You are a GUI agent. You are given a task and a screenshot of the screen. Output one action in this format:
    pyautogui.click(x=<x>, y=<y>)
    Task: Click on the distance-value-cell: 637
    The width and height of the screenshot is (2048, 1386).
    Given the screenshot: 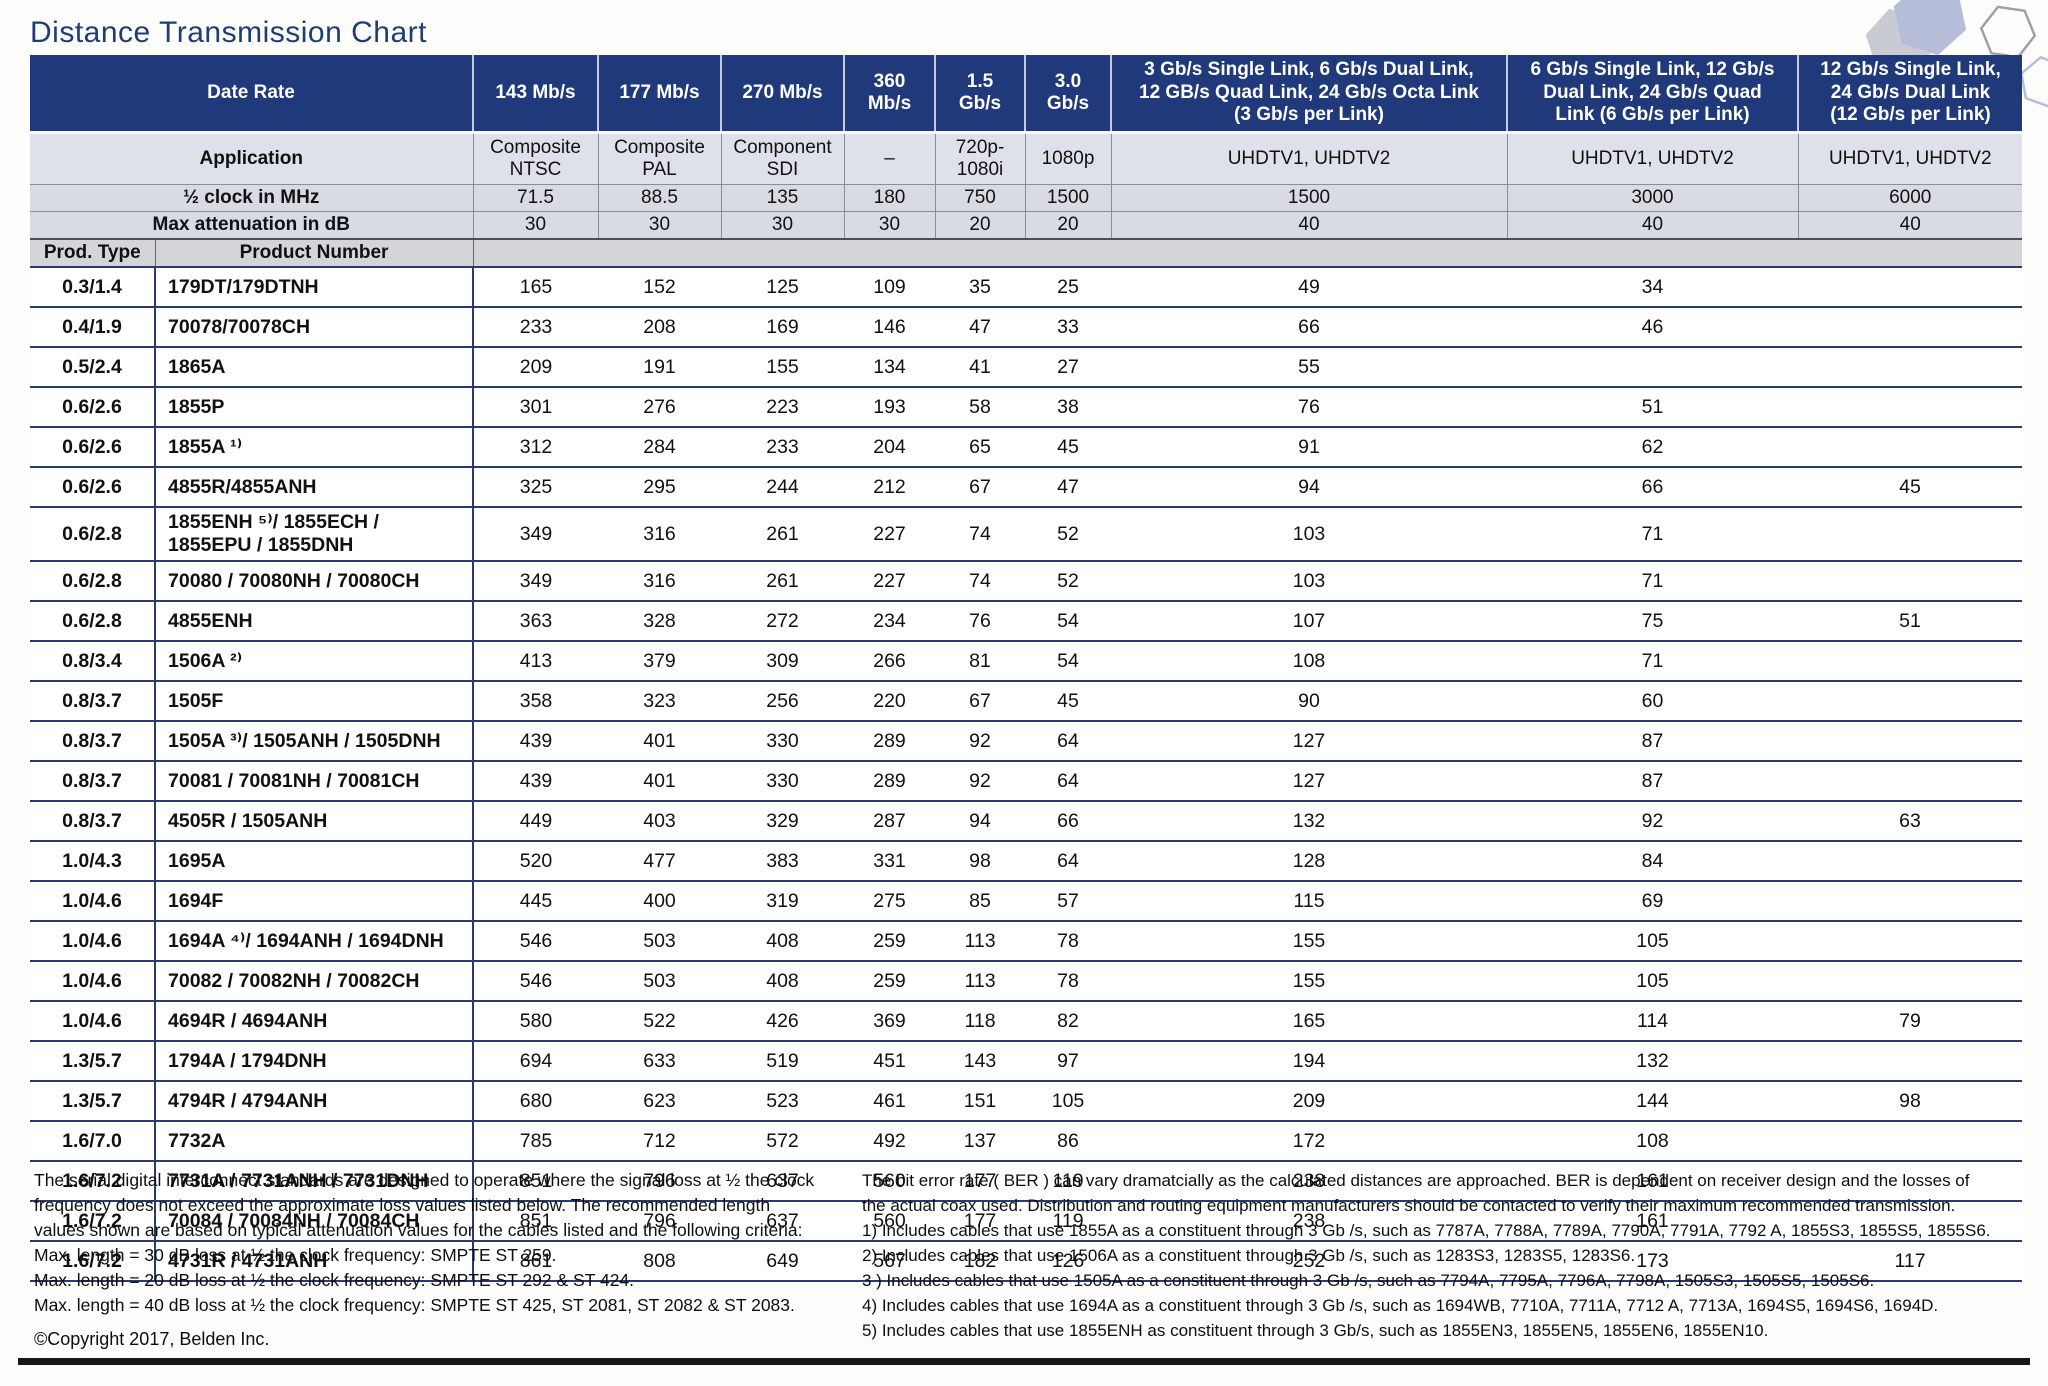 What is the action you would take?
    pyautogui.click(x=782, y=1221)
    